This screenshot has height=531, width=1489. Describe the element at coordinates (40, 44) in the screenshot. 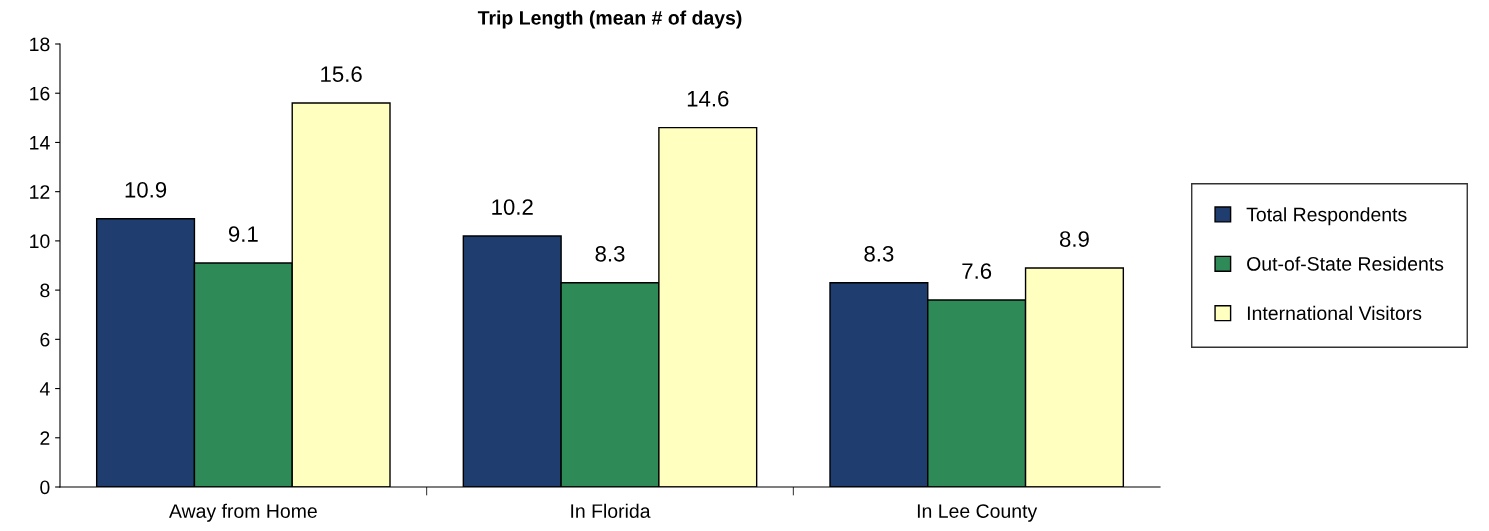

I see `y-tick-label: 18` at that location.